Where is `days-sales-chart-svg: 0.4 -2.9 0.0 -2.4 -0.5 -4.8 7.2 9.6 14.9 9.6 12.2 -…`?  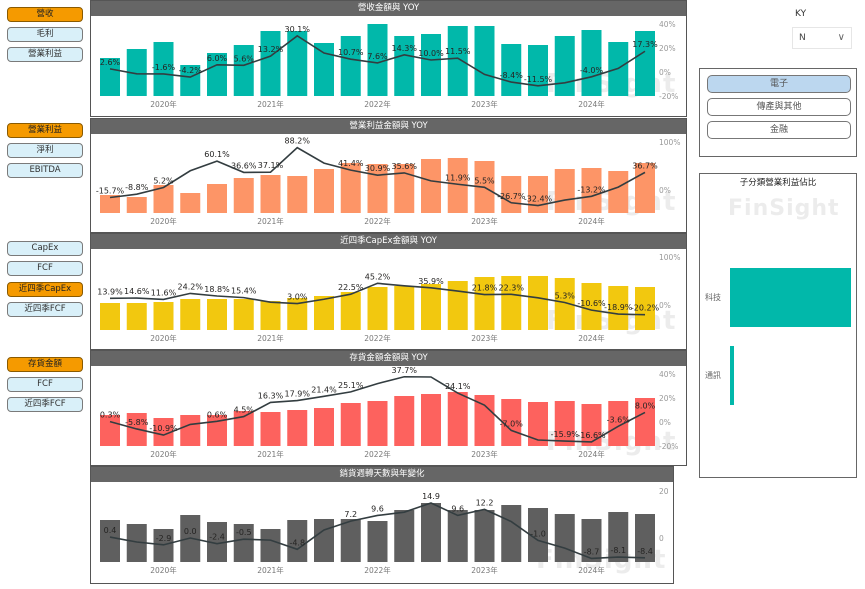
days-sales-chart-svg: 0.4 -2.9 0.0 -2.4 -0.5 -4.8 7.2 9.6 14.9 9.6 12.2 -… is located at coordinates (384, 531).